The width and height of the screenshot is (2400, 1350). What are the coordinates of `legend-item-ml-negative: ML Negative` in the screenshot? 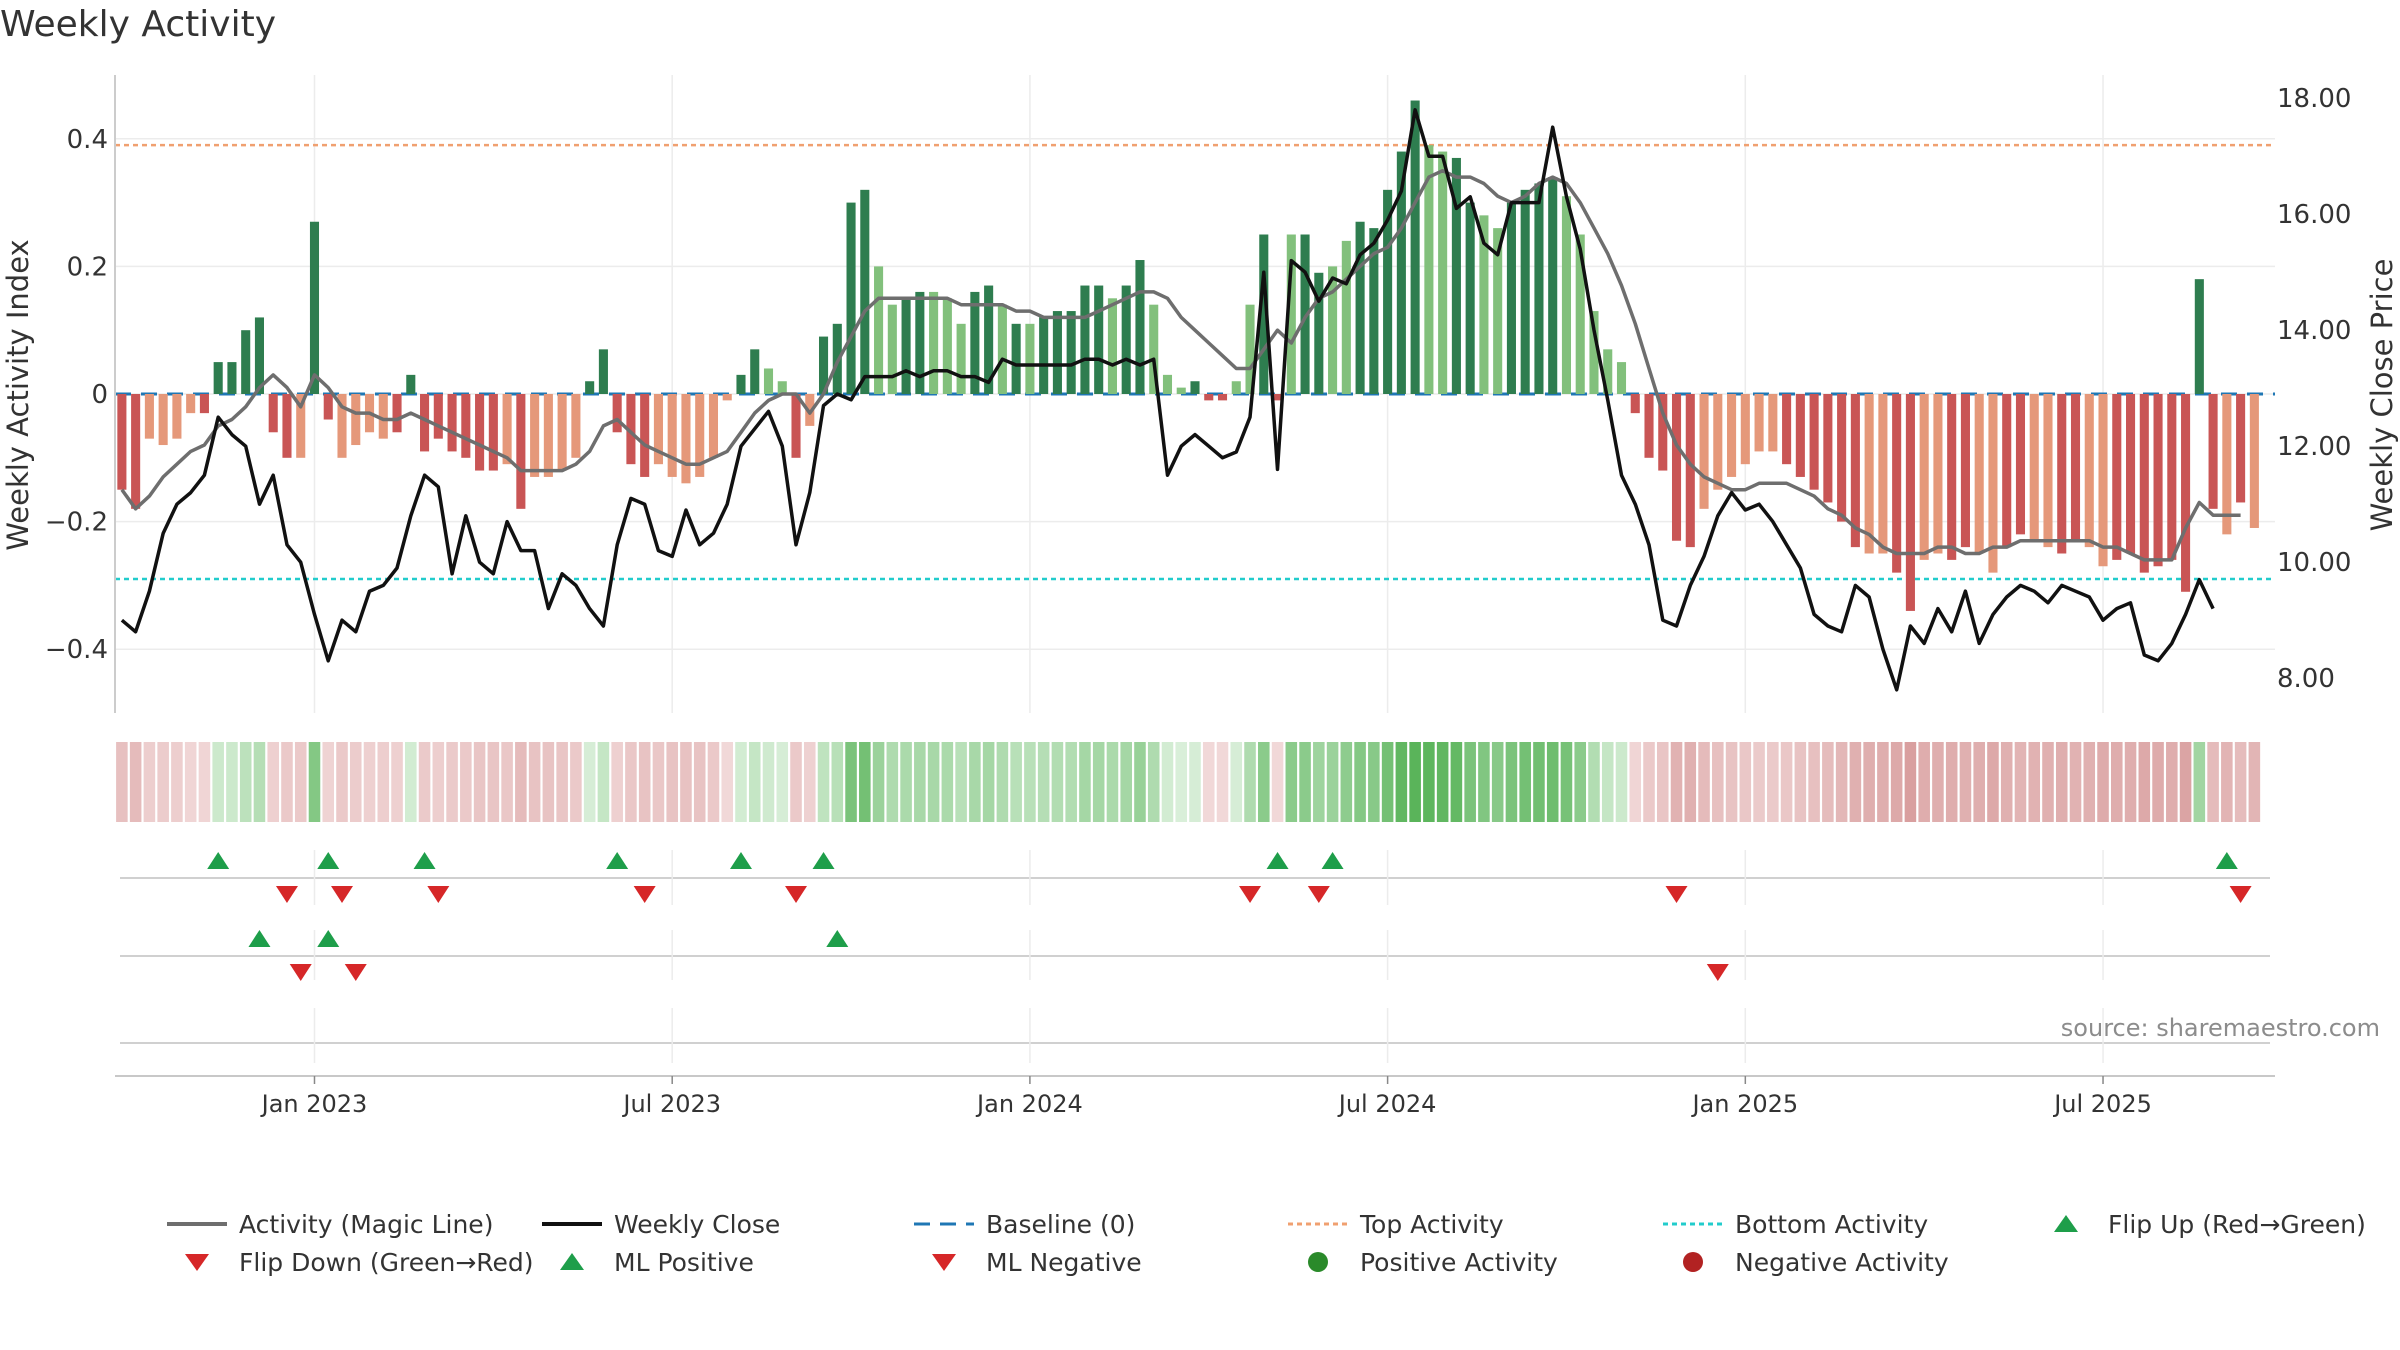 It's located at (1027, 1262).